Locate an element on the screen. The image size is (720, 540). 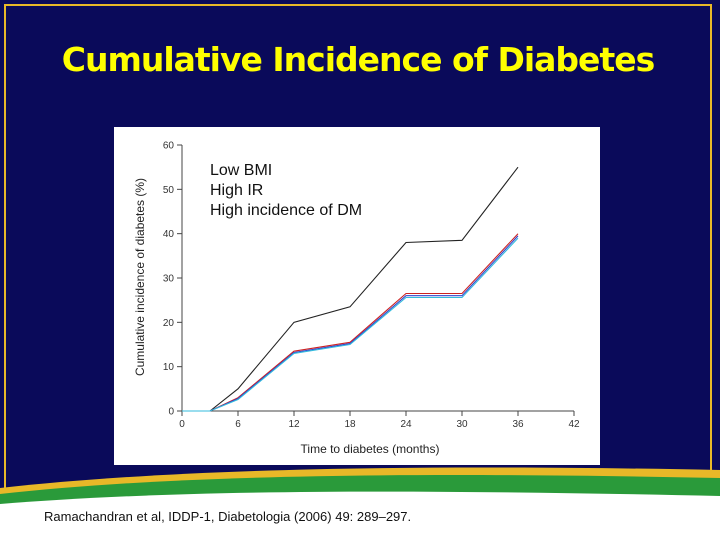
y-tick-label: 50 is located at coordinates (169, 190).